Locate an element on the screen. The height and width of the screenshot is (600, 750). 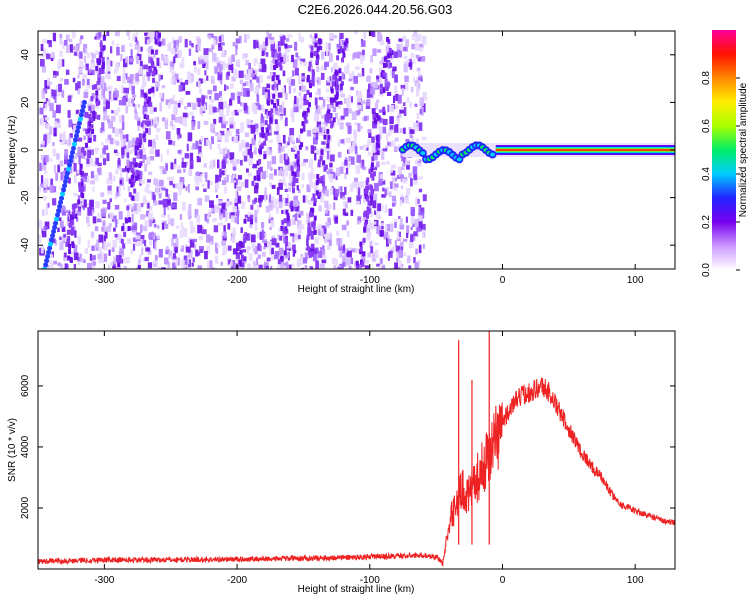
x-tick-label: -300 is located at coordinates (104, 580).